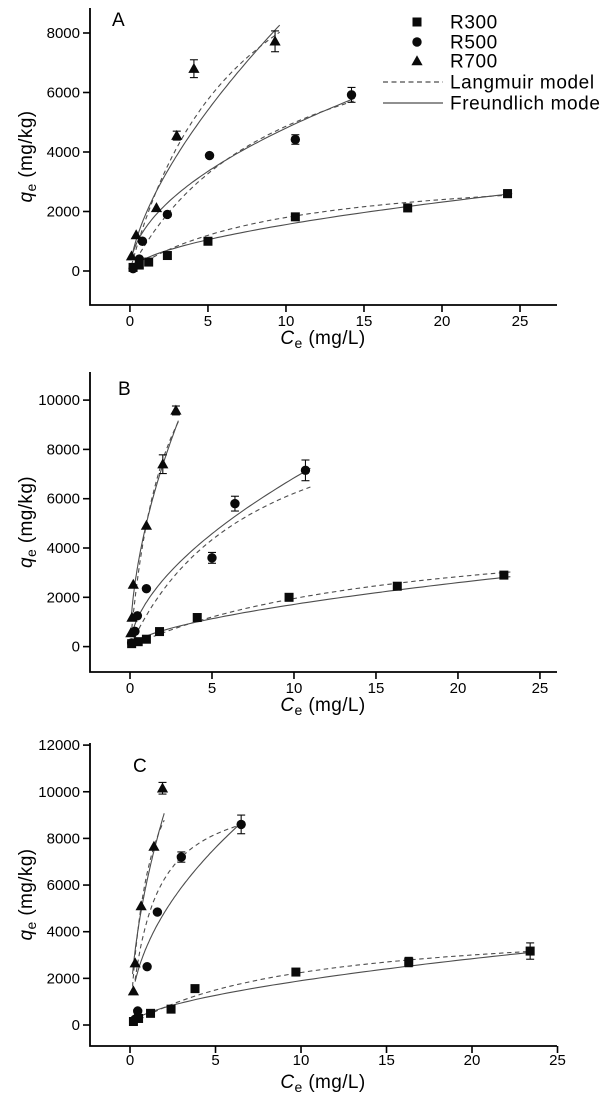  Describe the element at coordinates (522, 83) in the screenshot. I see `legend-label: Langmuir model` at that location.